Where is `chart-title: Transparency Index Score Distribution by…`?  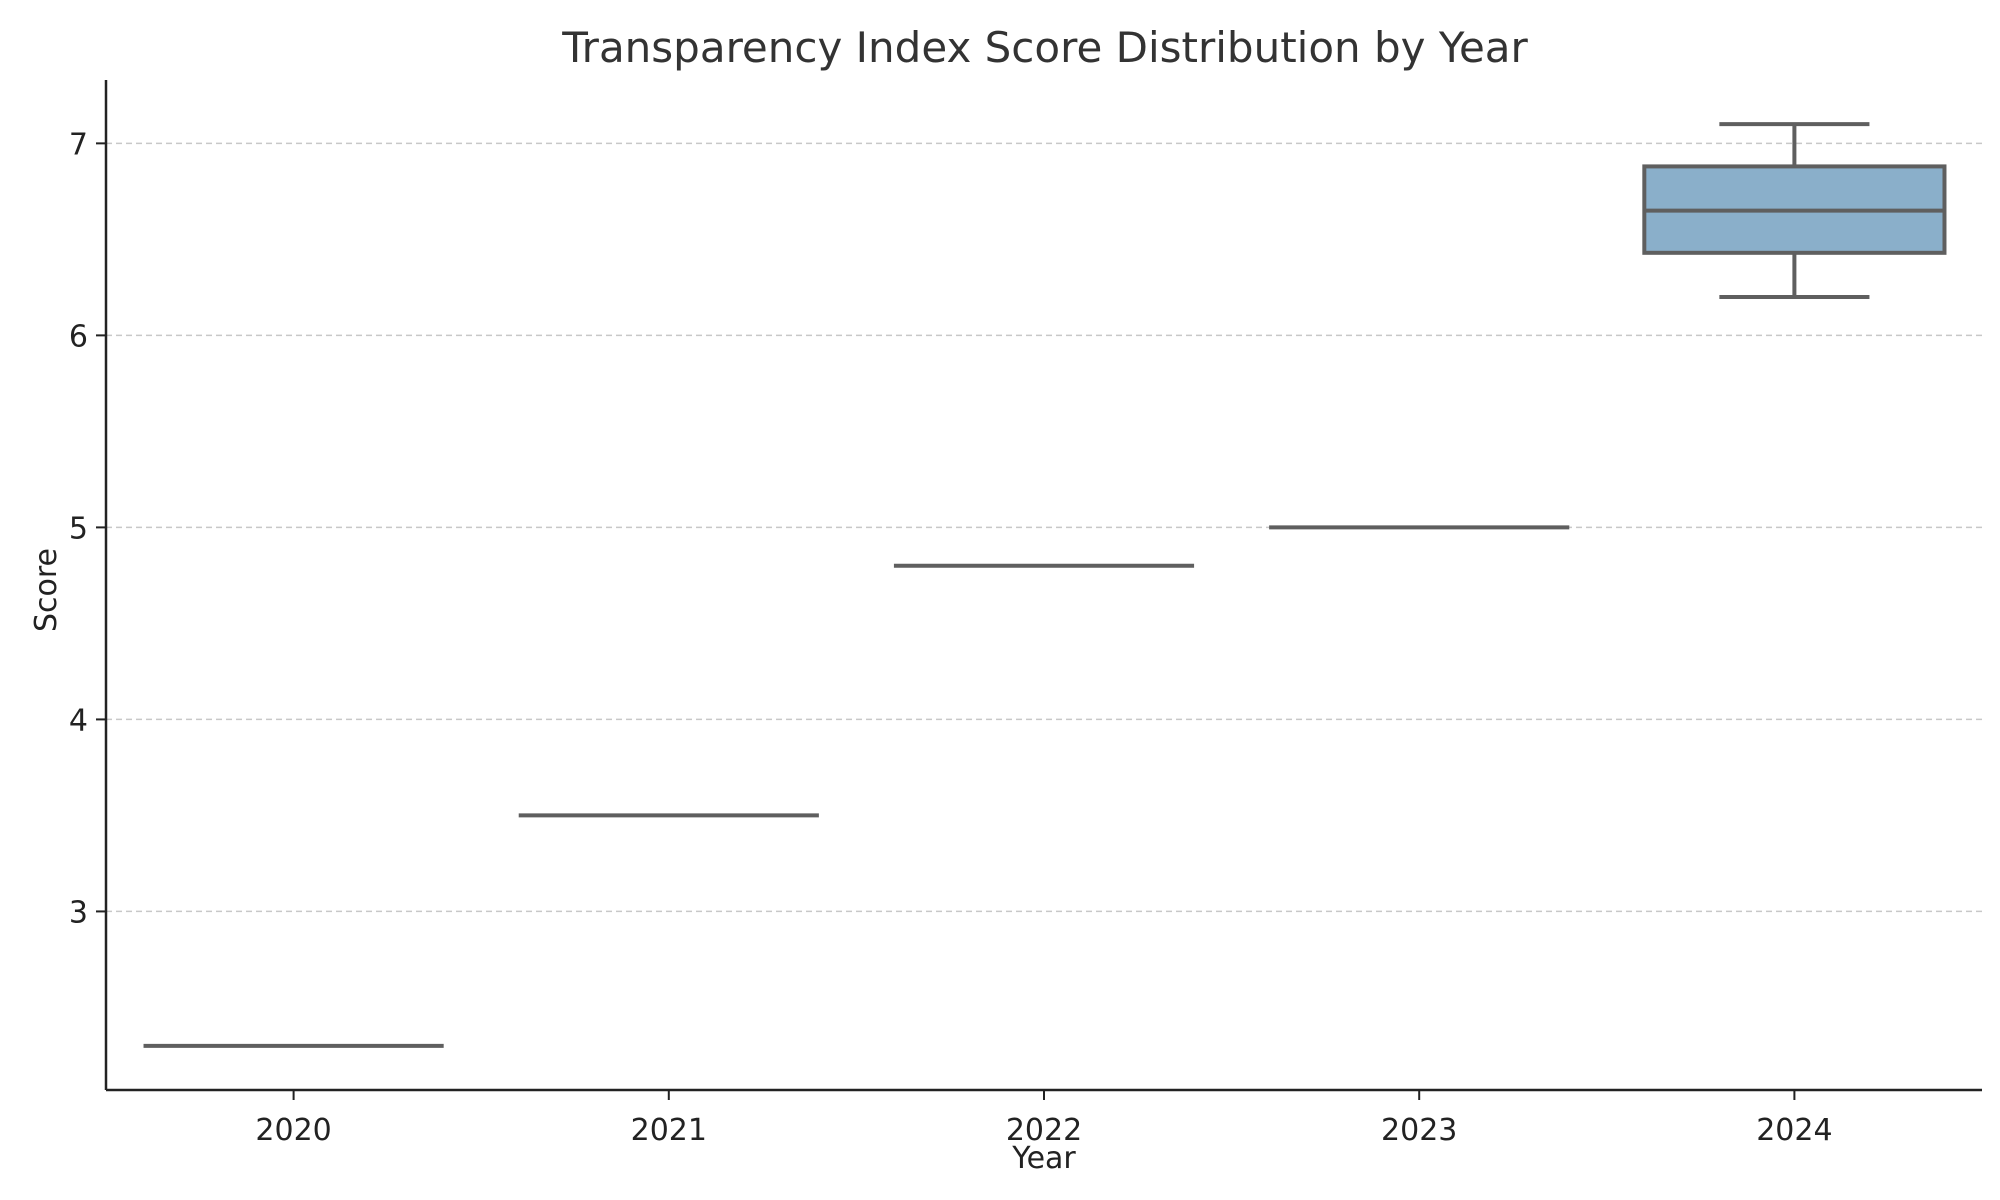
chart-title: Transparency Index Score Distribution by… is located at coordinates (1044, 47).